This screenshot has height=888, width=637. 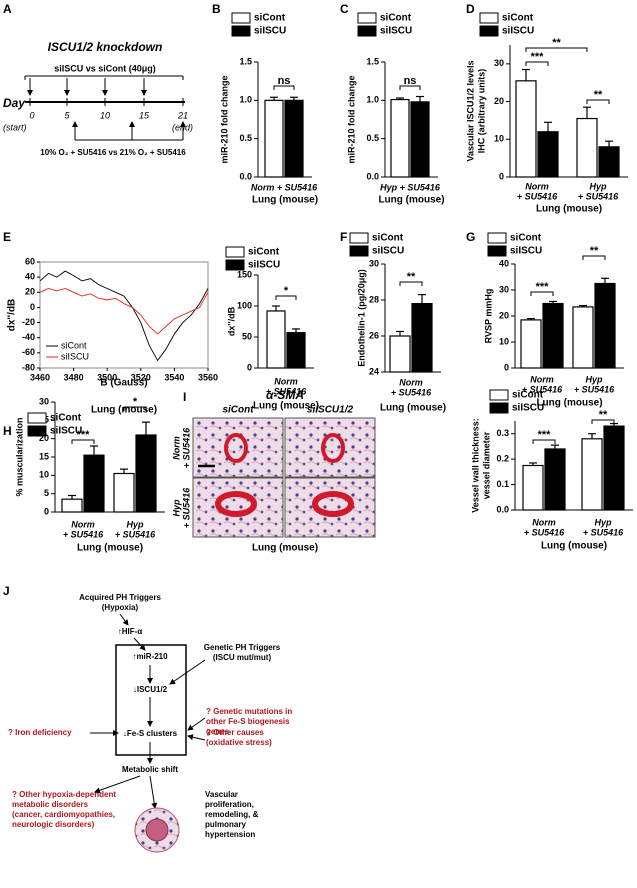 I want to click on row-label: + SU5416, so click(x=186, y=507).